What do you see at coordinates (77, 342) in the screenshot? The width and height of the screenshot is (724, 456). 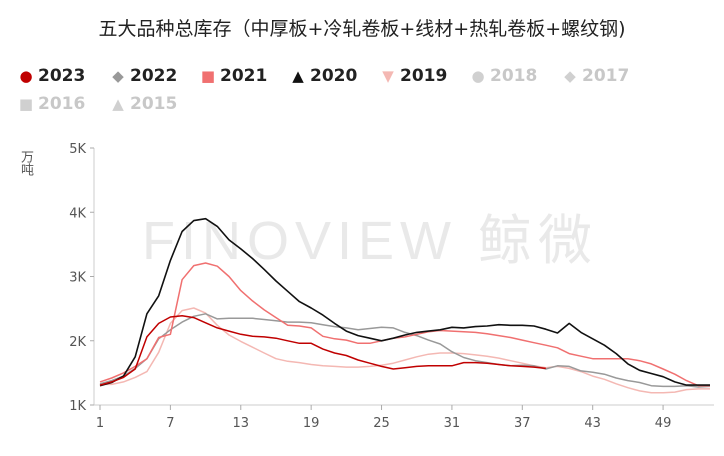 I see `y-tick-label: 2K` at bounding box center [77, 342].